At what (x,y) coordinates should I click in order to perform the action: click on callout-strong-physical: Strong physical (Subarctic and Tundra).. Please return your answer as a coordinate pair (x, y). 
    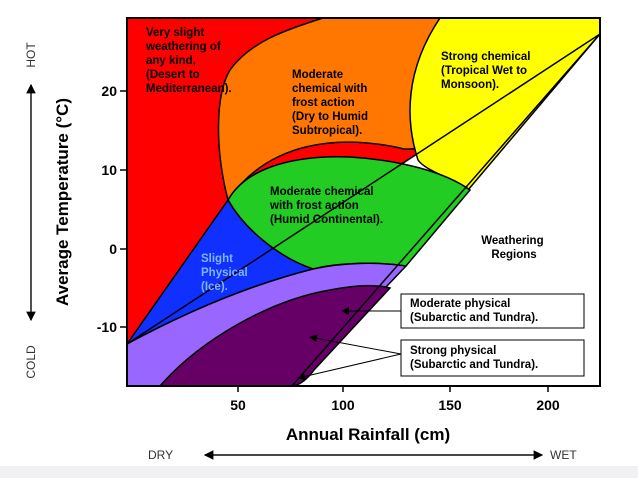
    Looking at the image, I should click on (441, 357).